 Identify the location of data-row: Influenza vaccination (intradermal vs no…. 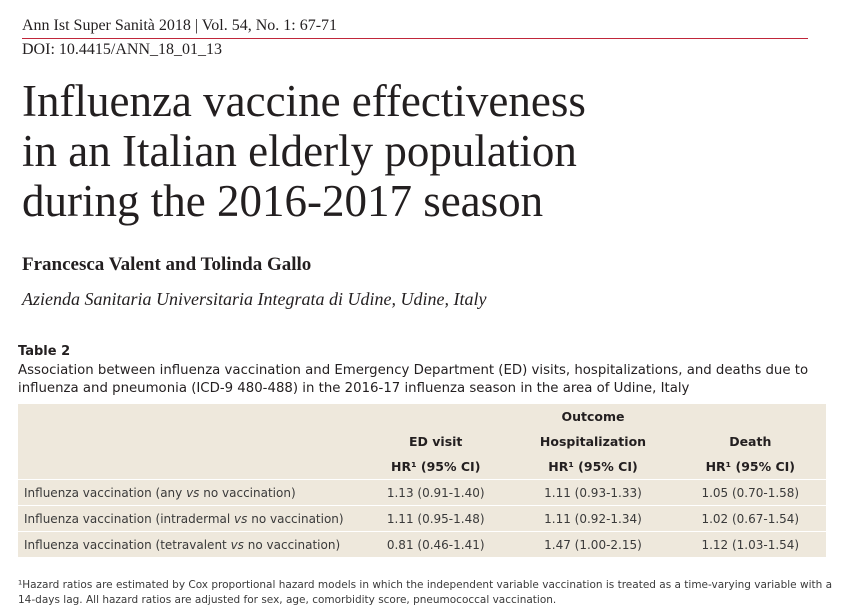
(422, 518).